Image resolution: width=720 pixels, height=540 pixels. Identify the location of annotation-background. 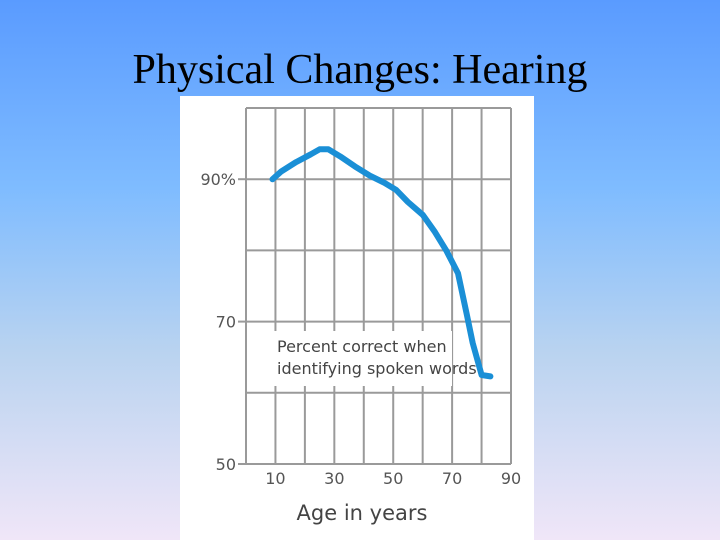
(362, 358).